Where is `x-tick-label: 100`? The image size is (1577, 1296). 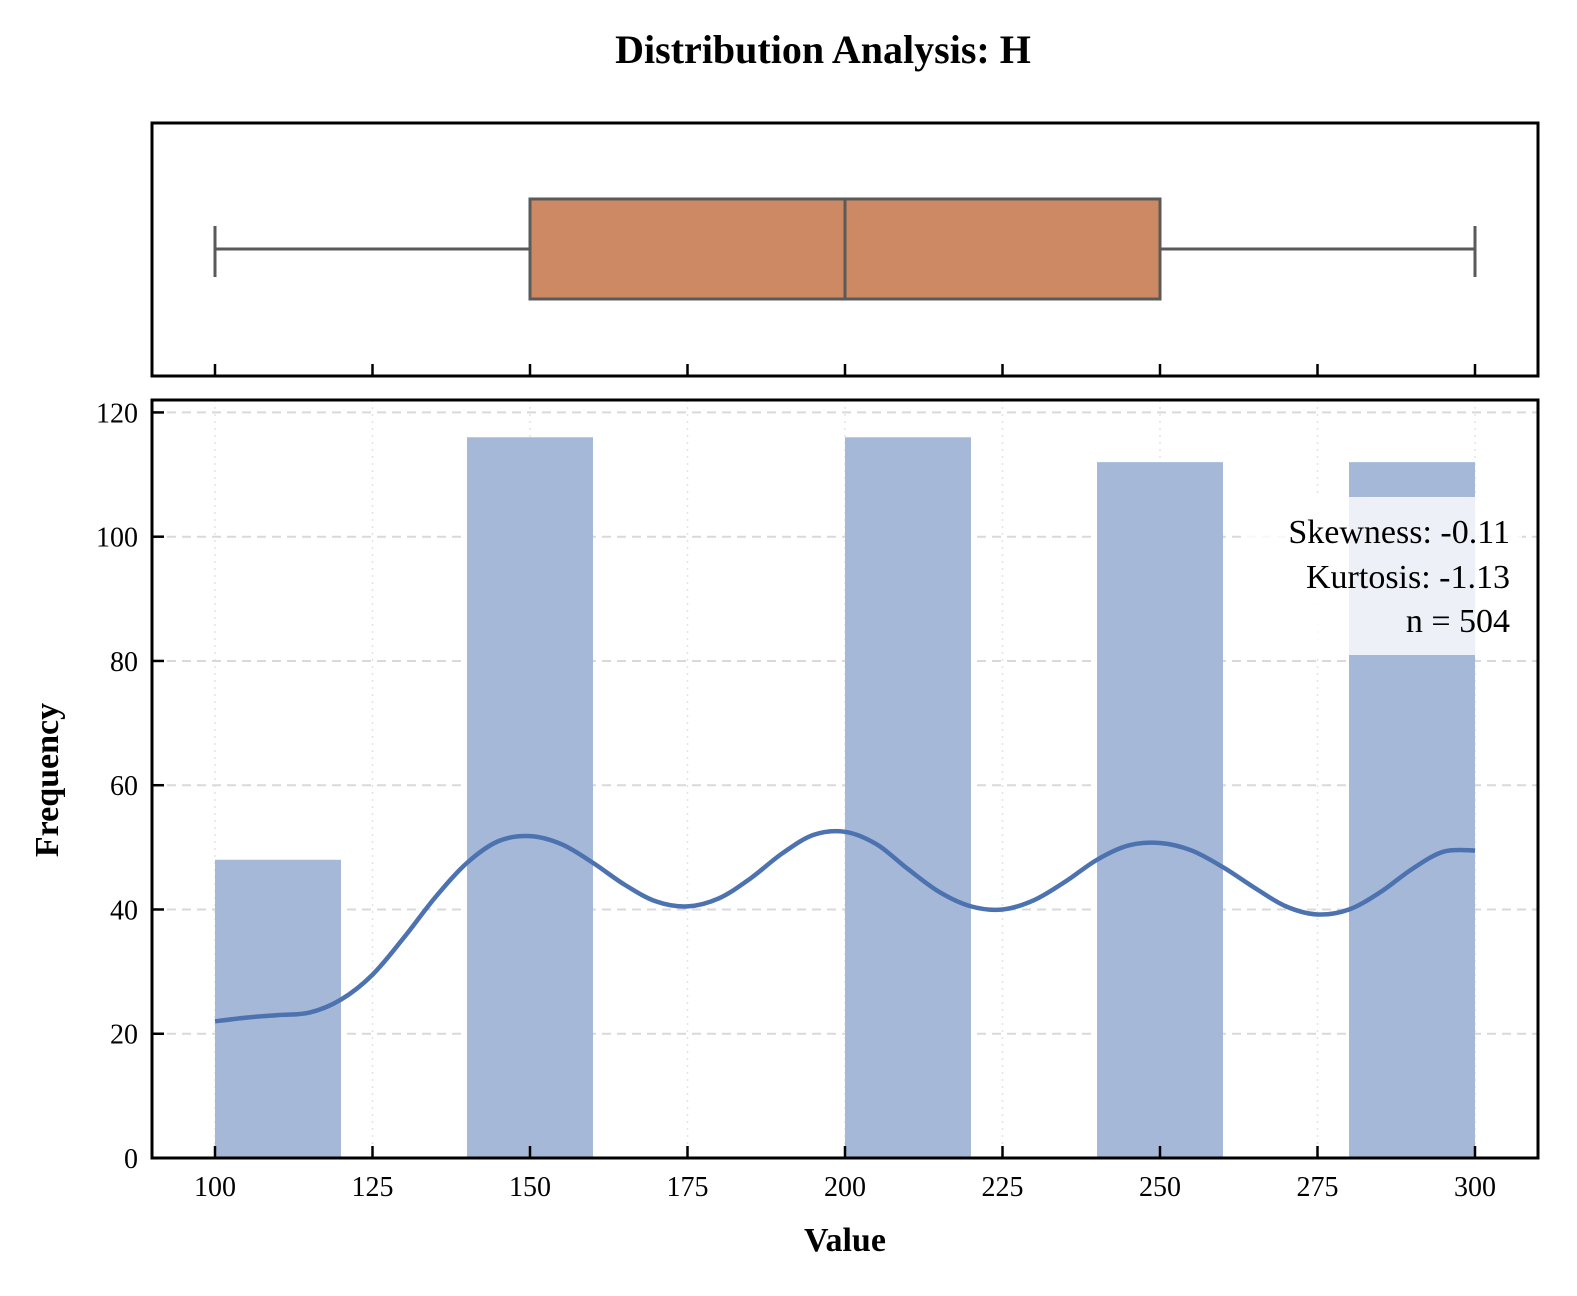 x-tick-label: 100 is located at coordinates (215, 1187).